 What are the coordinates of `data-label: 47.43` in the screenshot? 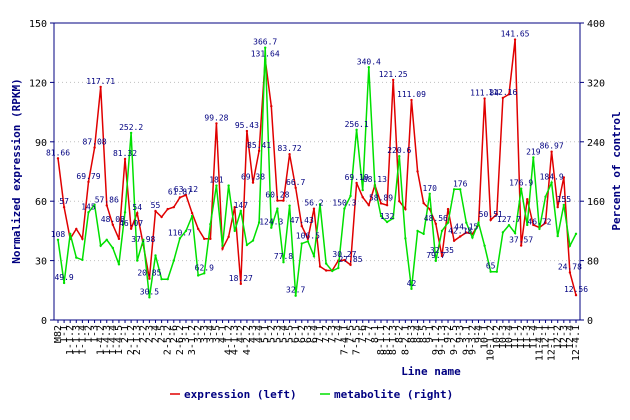 It's located at (302, 220).